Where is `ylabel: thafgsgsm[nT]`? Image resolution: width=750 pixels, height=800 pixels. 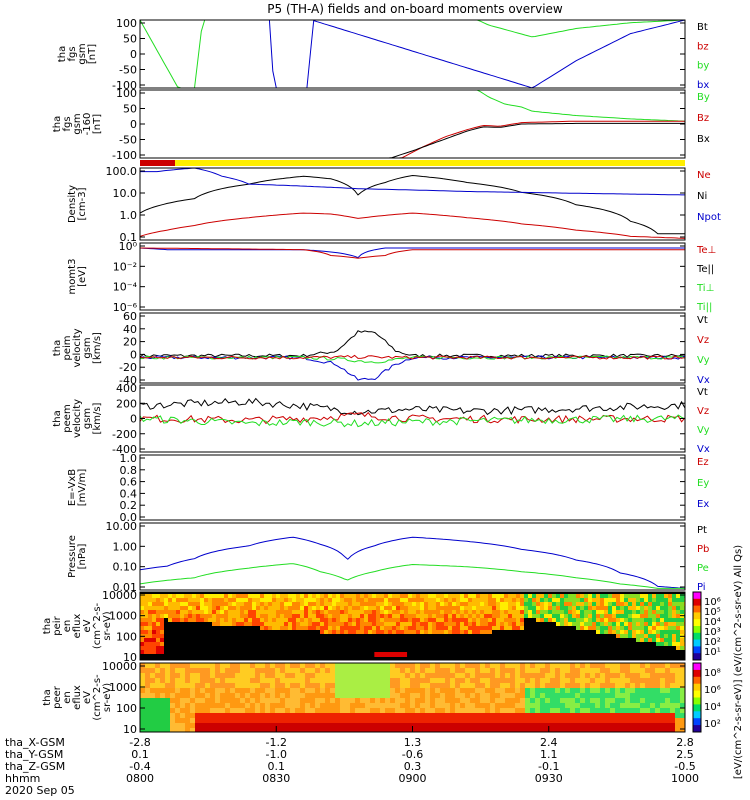
ylabel: thafgsgsm[nT] is located at coordinates (77, 53).